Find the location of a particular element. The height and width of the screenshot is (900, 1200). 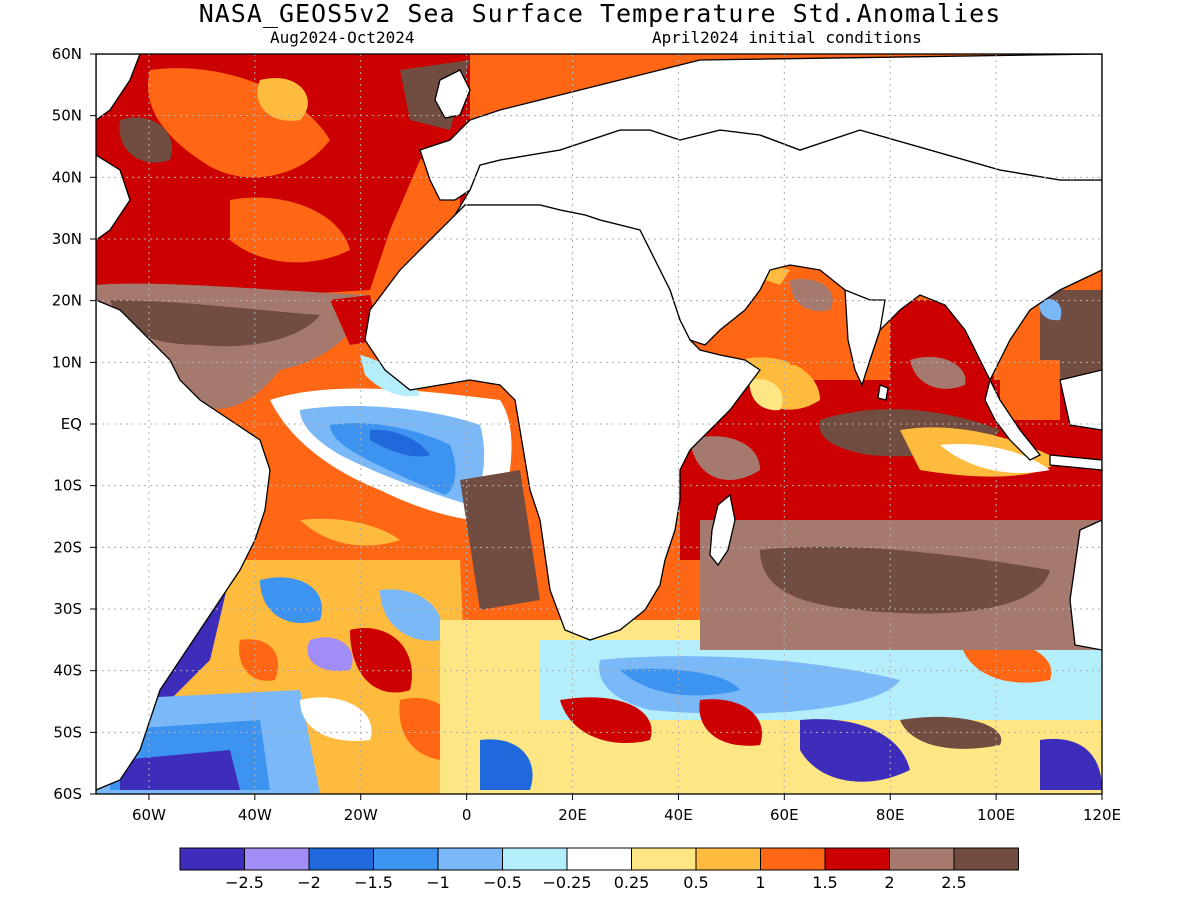

colorbar-label: 2 is located at coordinates (889, 882).